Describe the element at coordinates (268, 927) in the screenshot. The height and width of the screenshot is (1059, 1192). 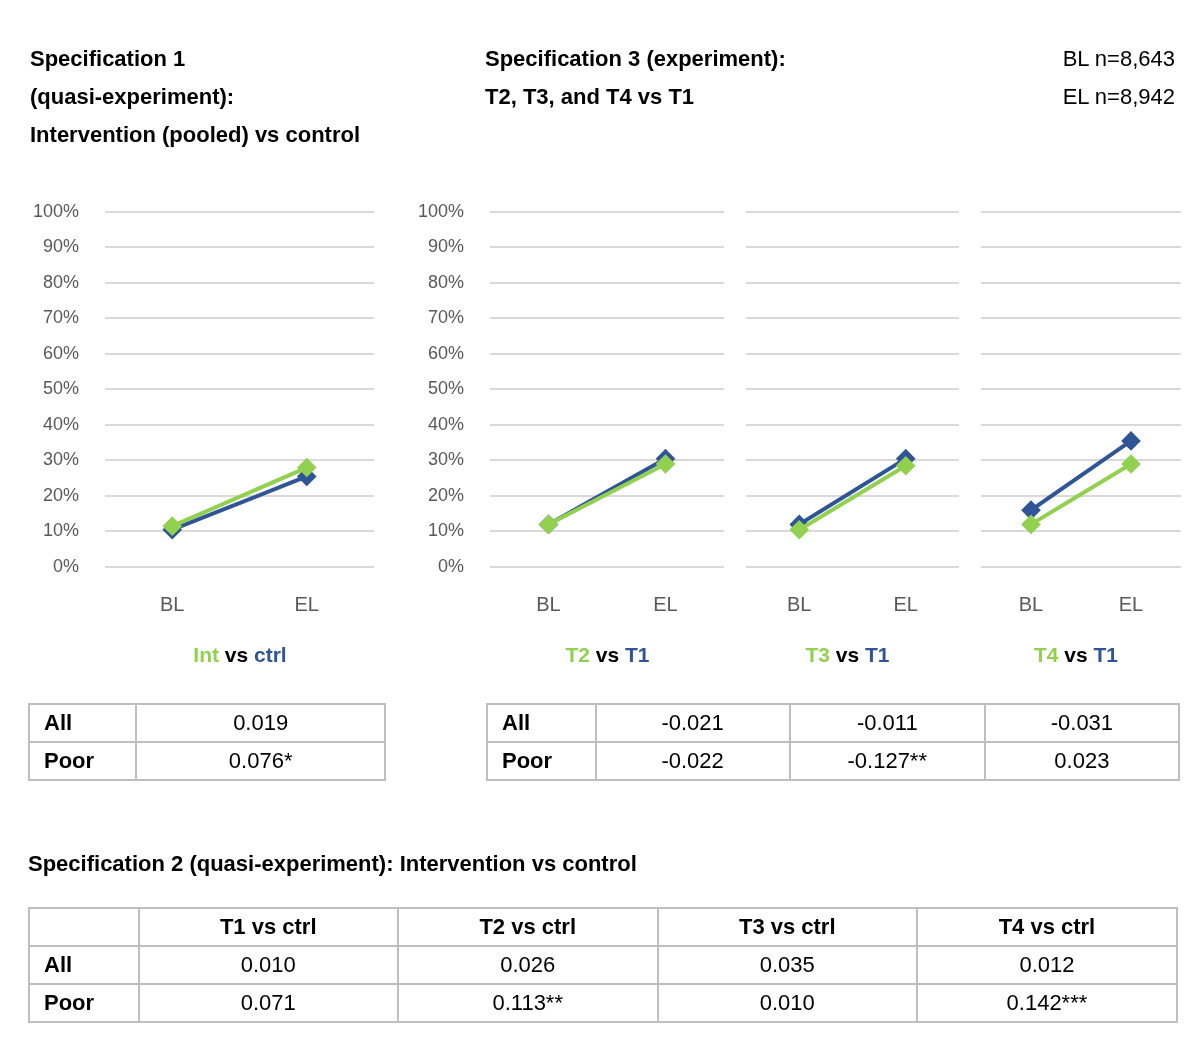
I see `category-label: T1 vs ctrl` at that location.